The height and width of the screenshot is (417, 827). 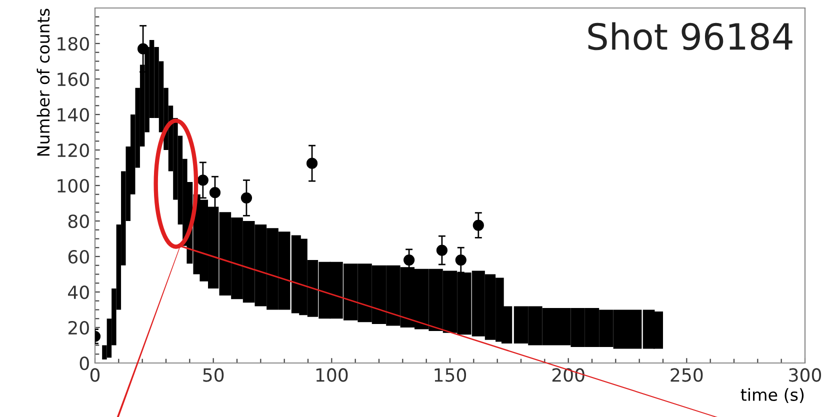 I want to click on y-tick-label: 80, so click(x=78, y=221).